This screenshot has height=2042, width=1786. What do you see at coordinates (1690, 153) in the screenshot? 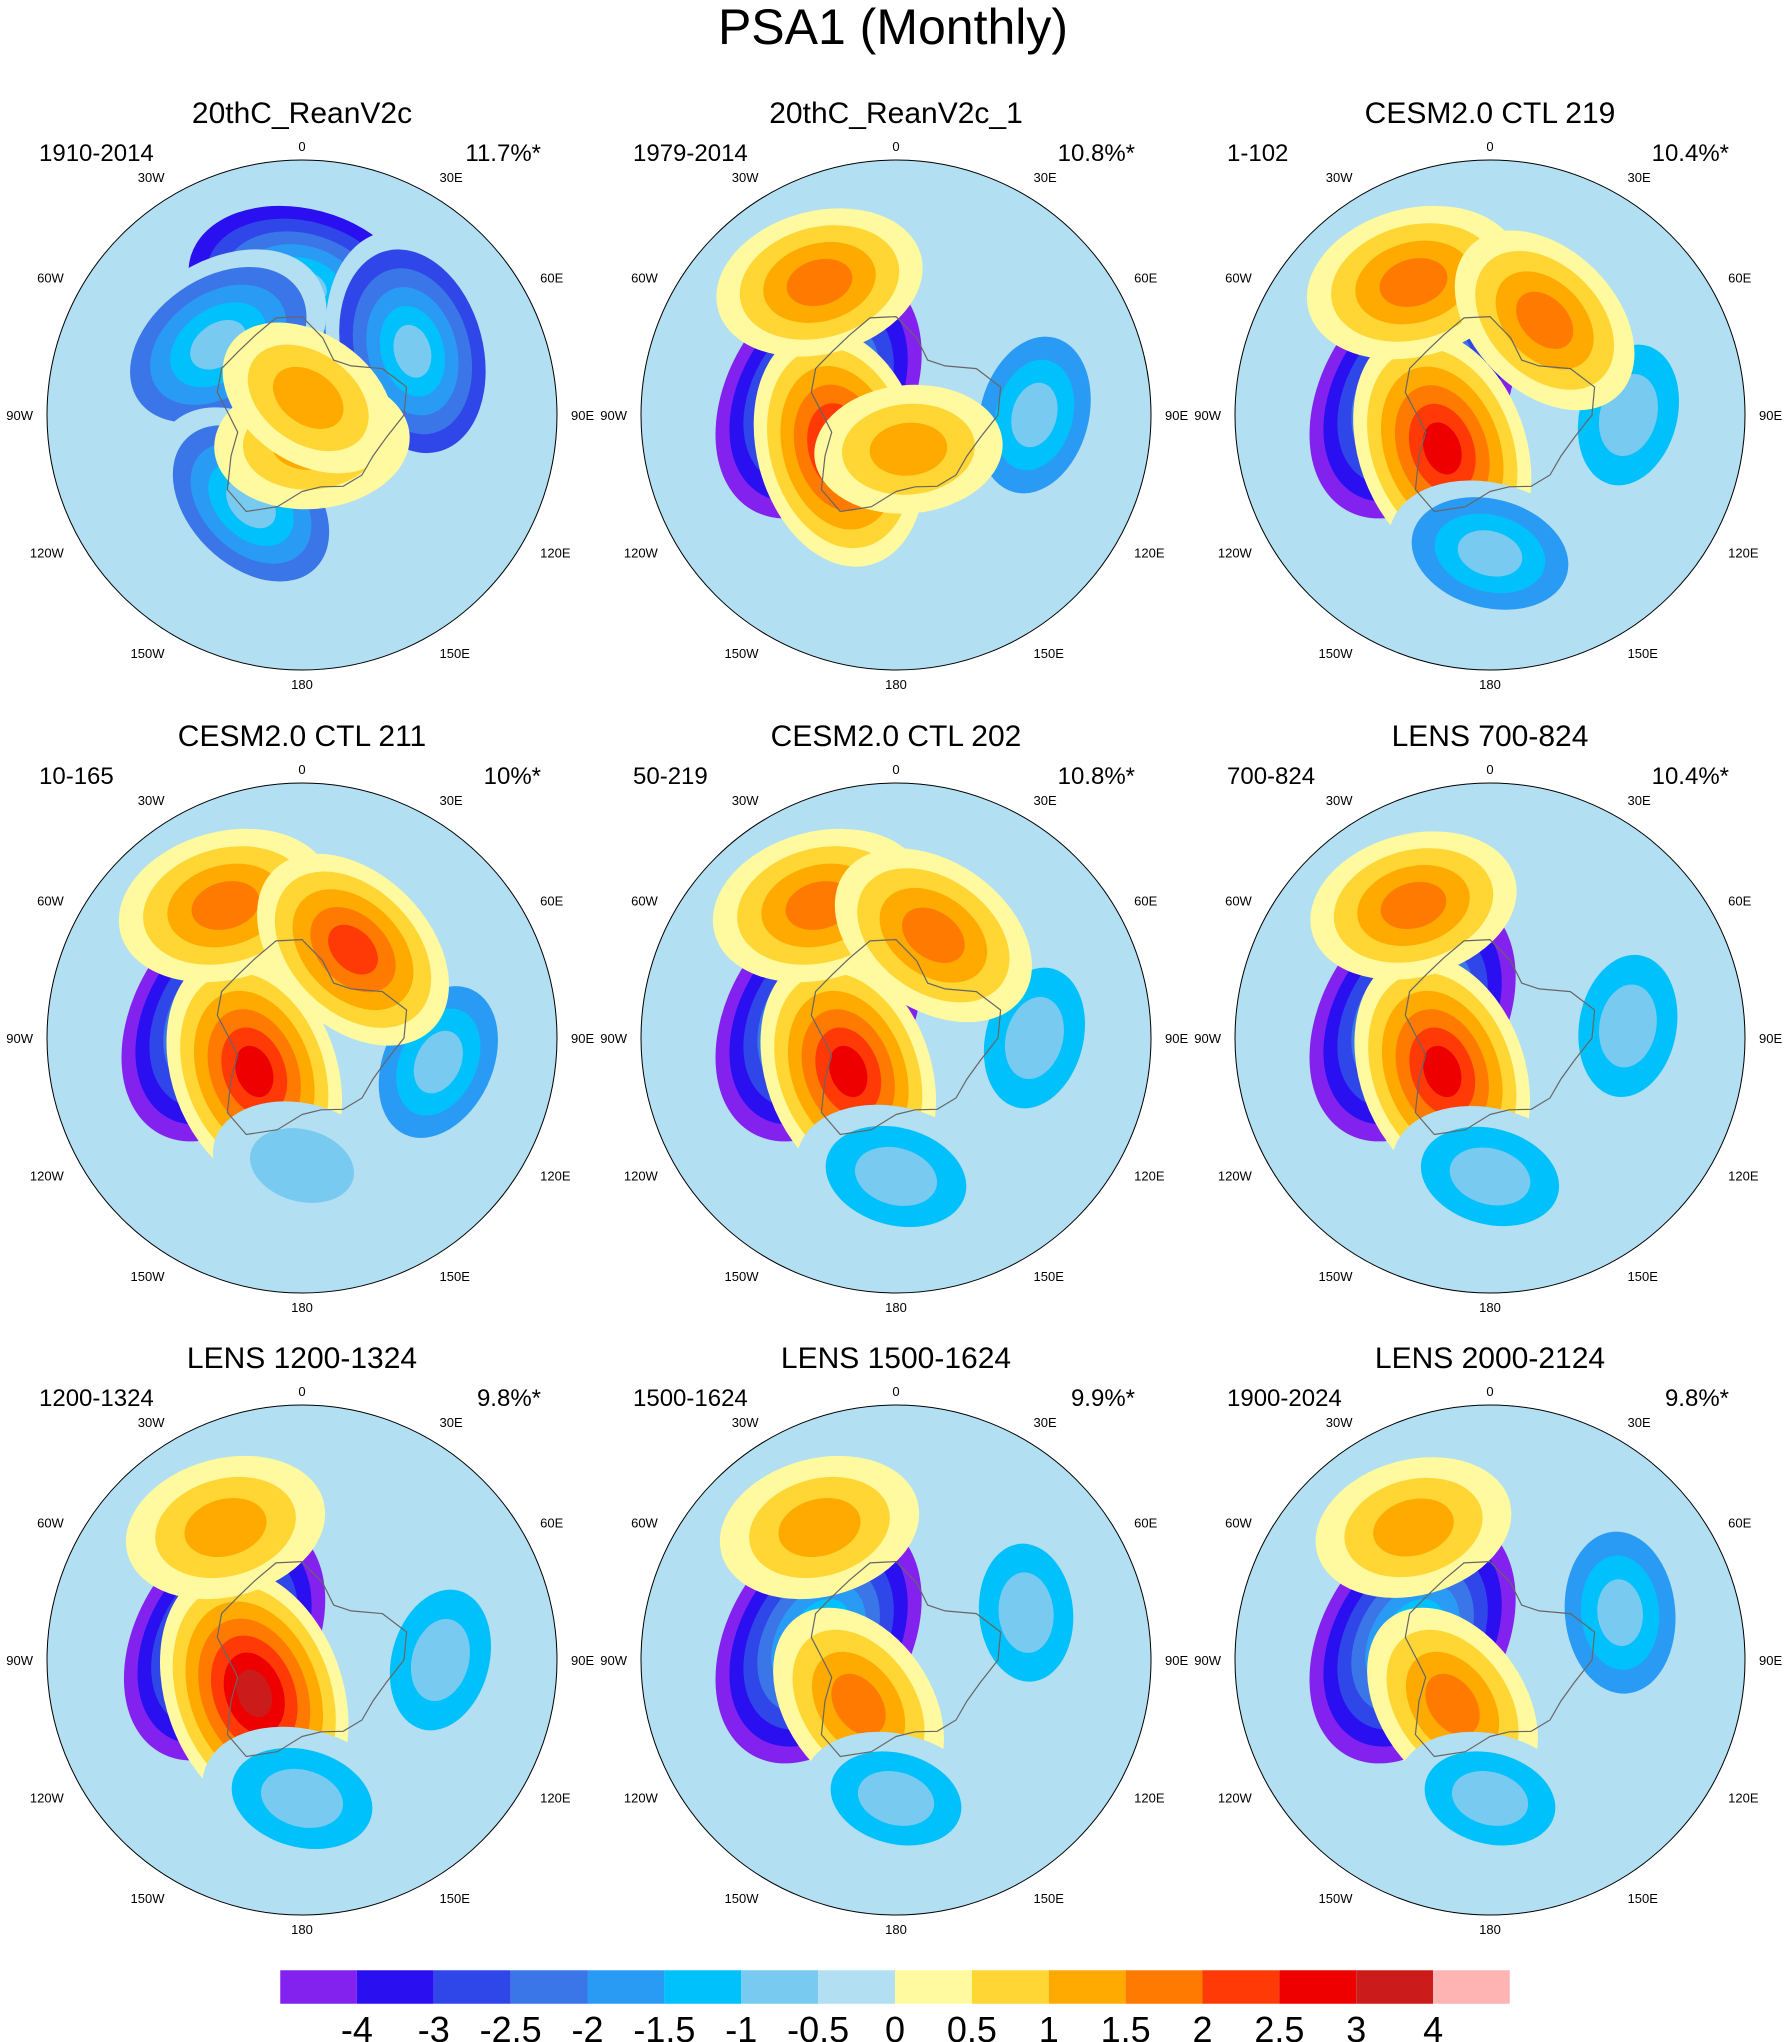
I see `panel-variance: 10.4%*` at bounding box center [1690, 153].